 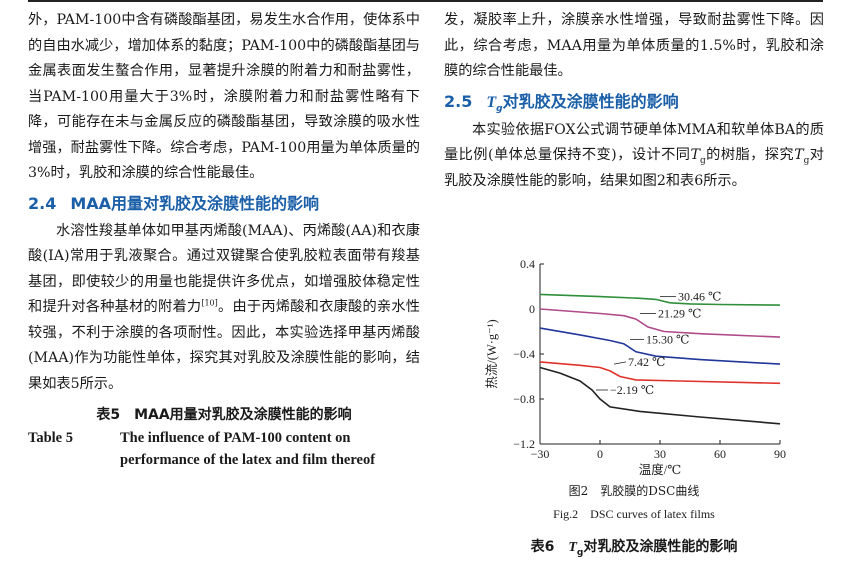 What do you see at coordinates (699, 297) in the screenshot?
I see `series-annotation-1: 30.46 ℃` at bounding box center [699, 297].